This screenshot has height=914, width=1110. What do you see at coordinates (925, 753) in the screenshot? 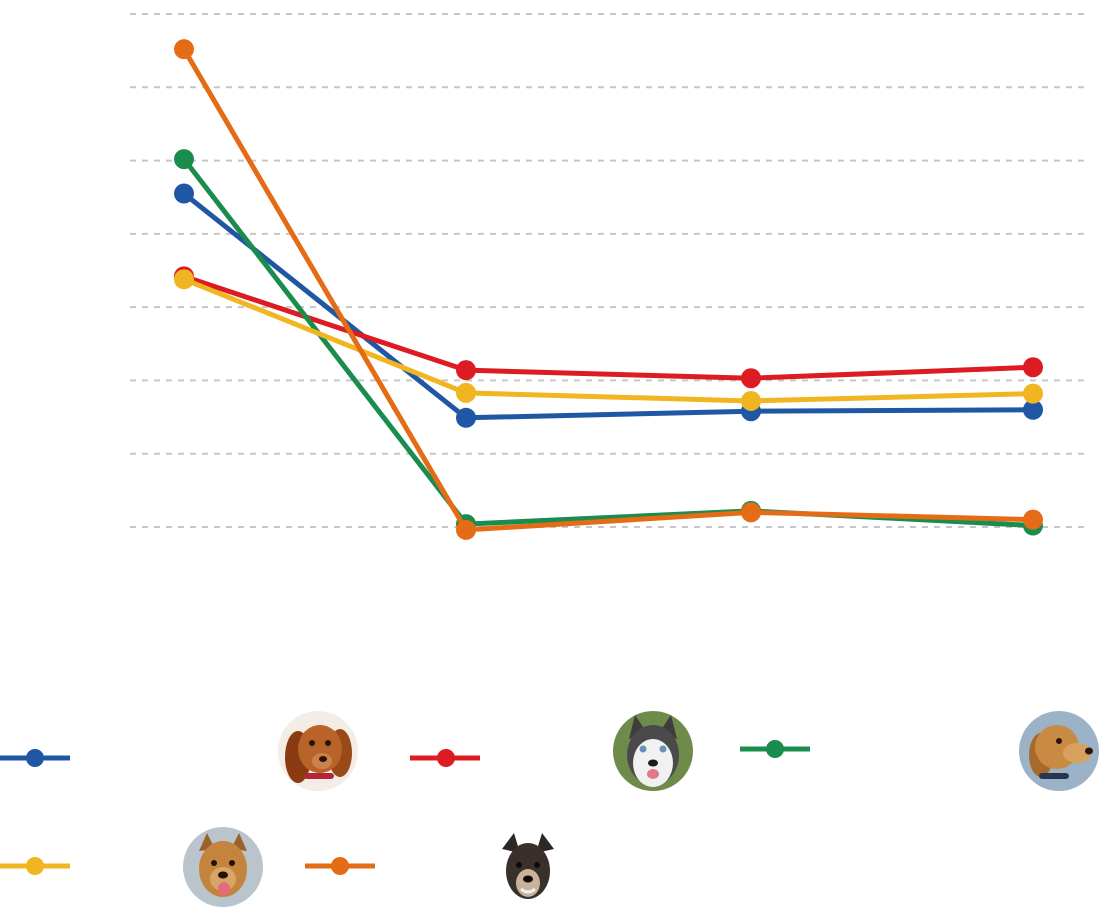
I see `legend-item-green` at bounding box center [925, 753].